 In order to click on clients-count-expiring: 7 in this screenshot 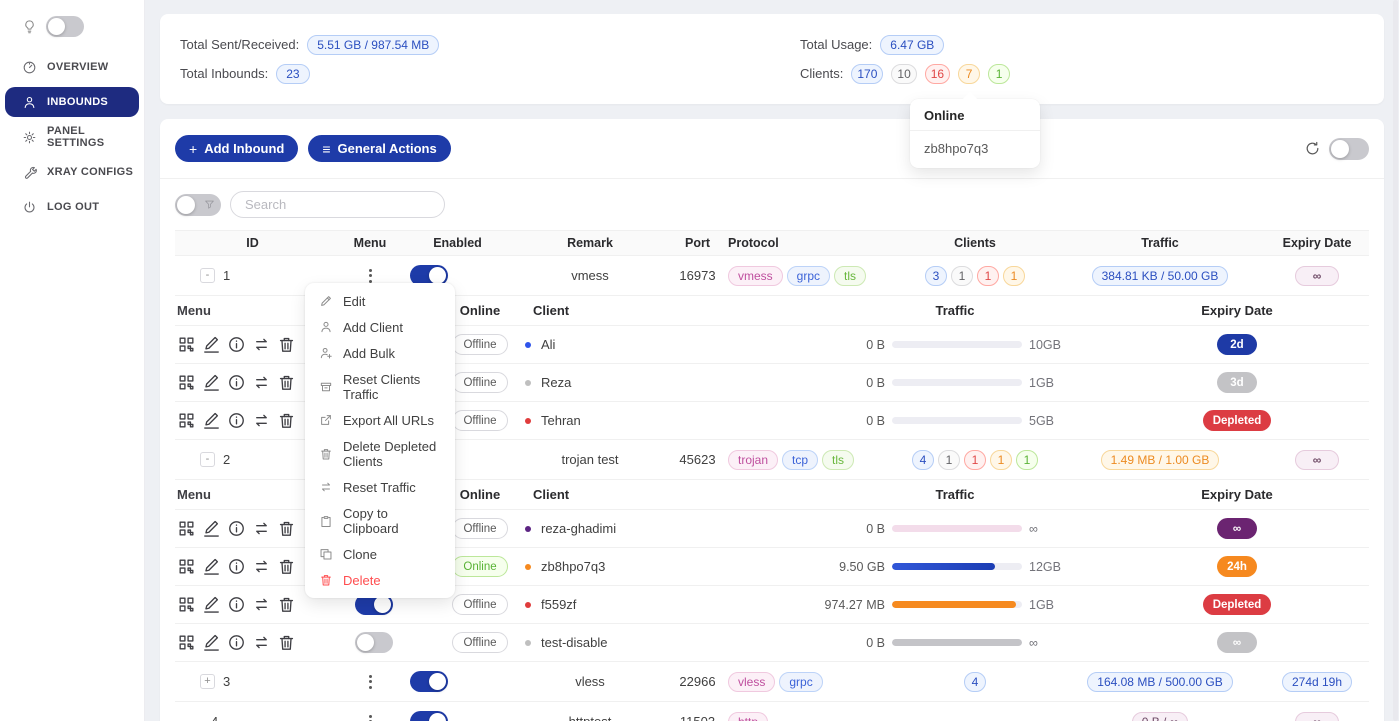, I will do `click(969, 73)`.